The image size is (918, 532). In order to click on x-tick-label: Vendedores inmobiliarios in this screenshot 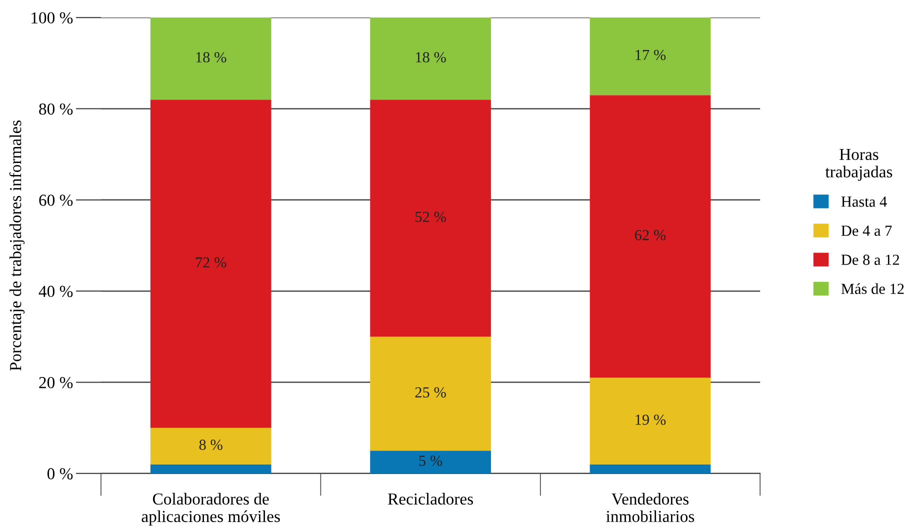, I will do `click(650, 507)`.